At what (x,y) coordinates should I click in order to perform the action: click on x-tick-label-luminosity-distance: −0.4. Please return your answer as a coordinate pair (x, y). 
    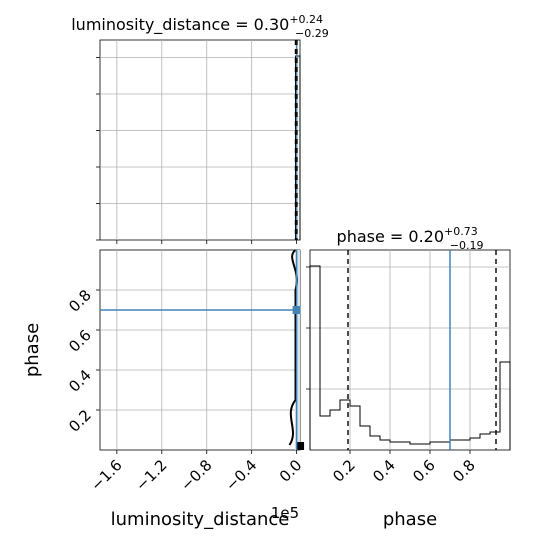
    Looking at the image, I should click on (241, 475).